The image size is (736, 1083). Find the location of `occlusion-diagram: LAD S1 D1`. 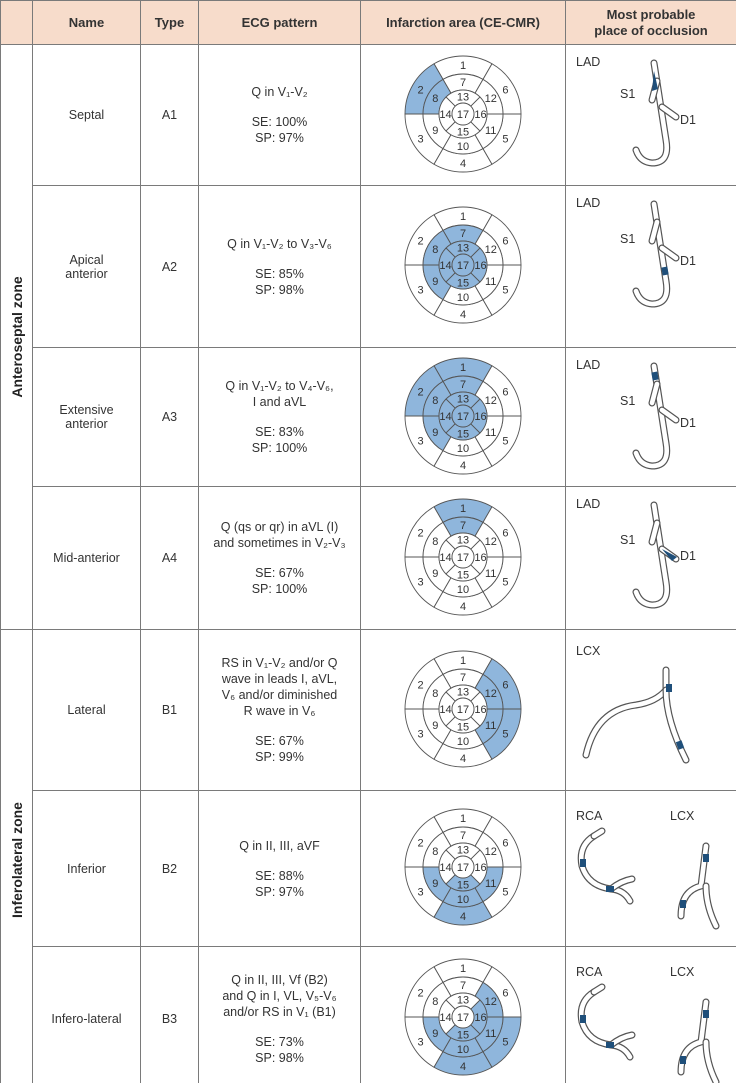

occlusion-diagram: LAD S1 D1 is located at coordinates (651, 266).